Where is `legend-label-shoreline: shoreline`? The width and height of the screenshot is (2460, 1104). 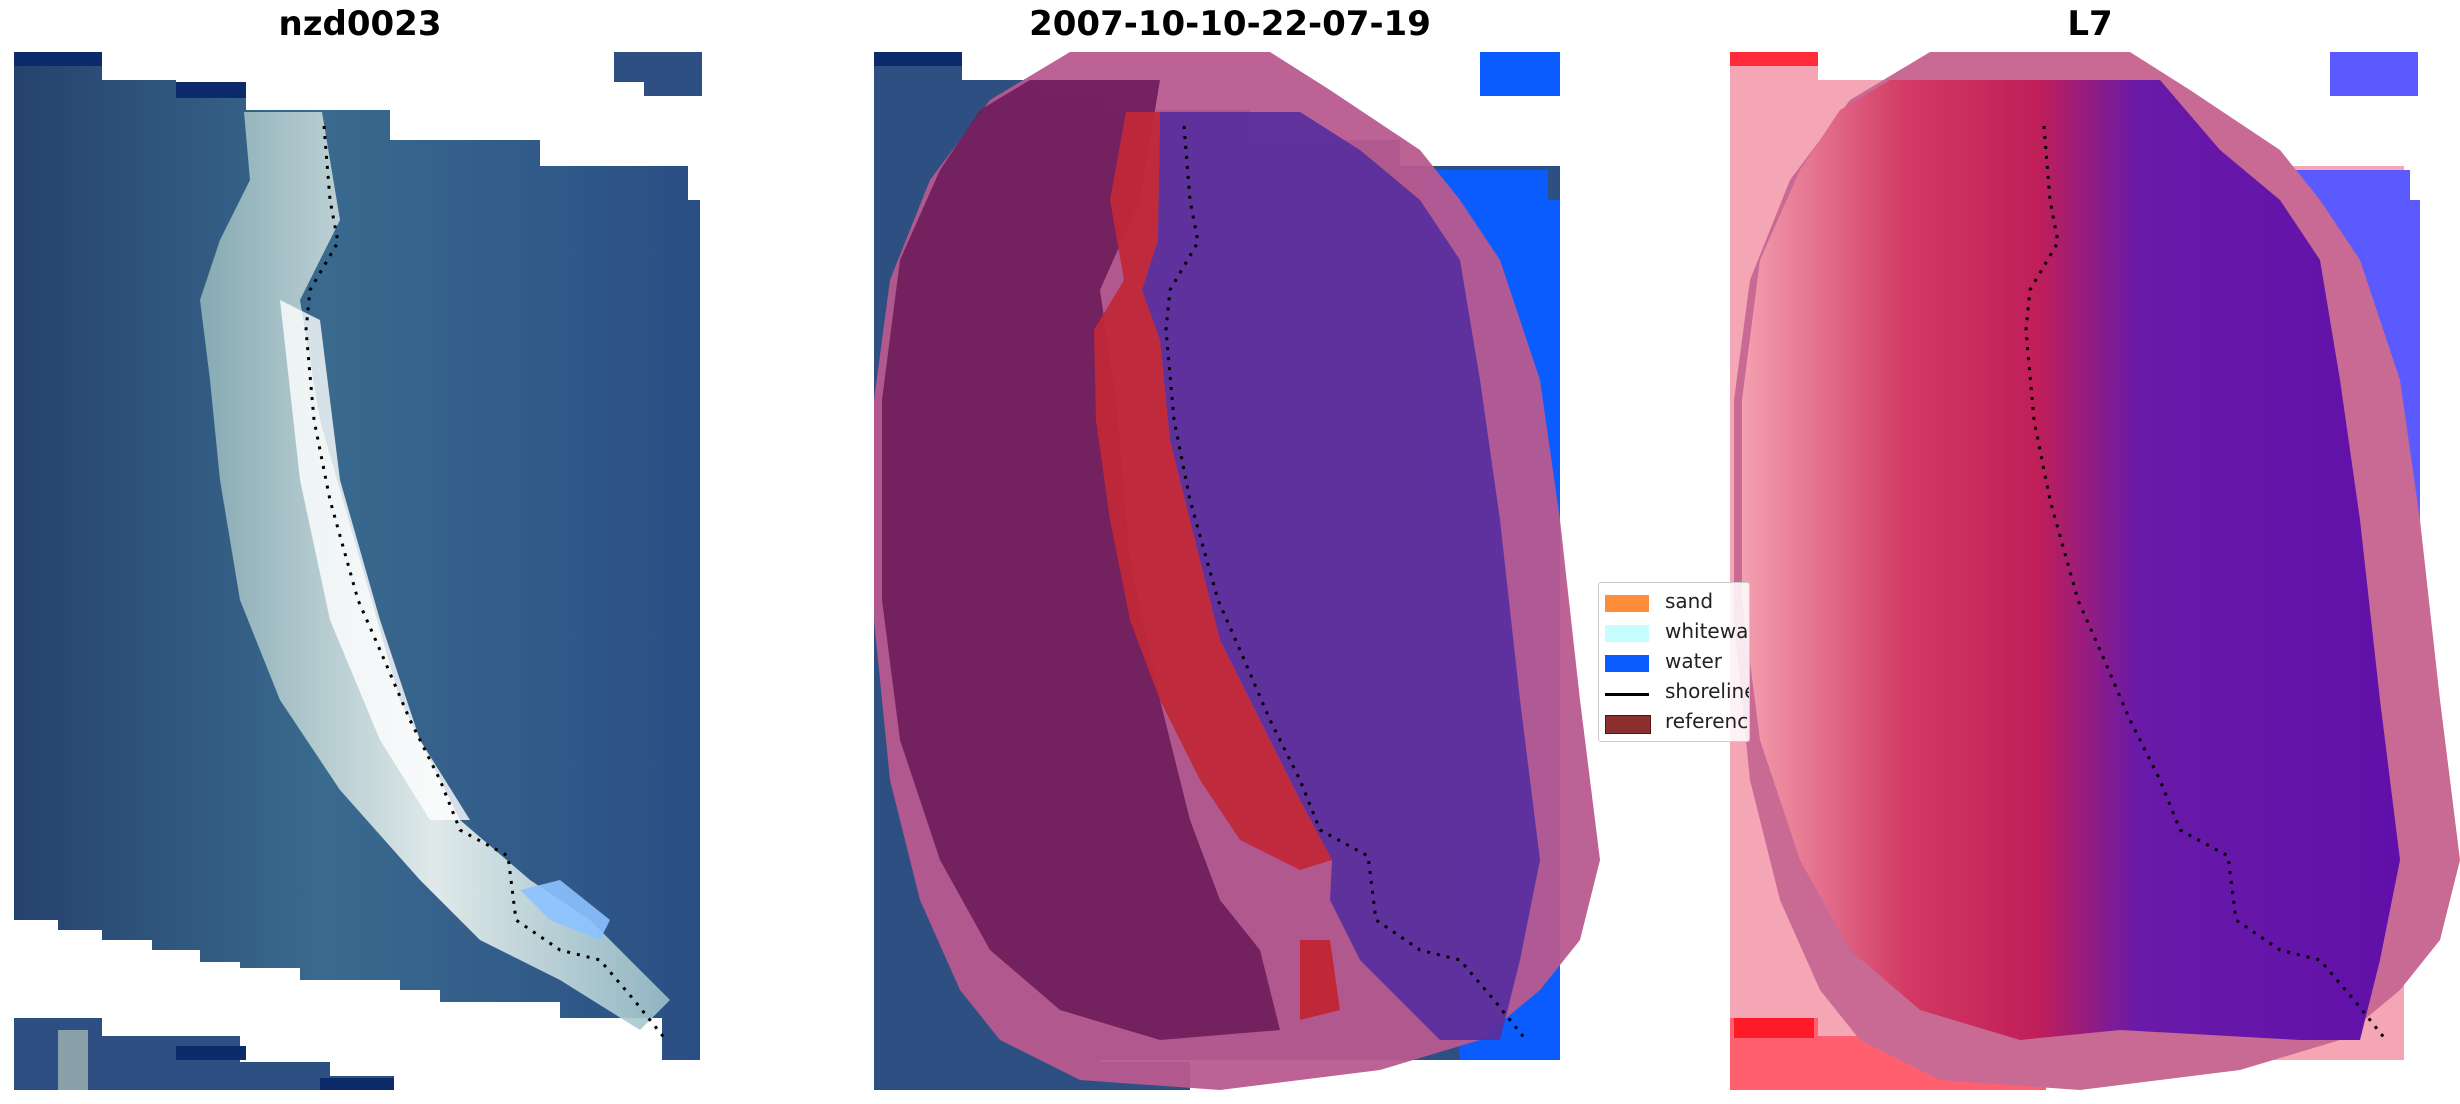
legend-label-shoreline: shoreline is located at coordinates (1707, 691).